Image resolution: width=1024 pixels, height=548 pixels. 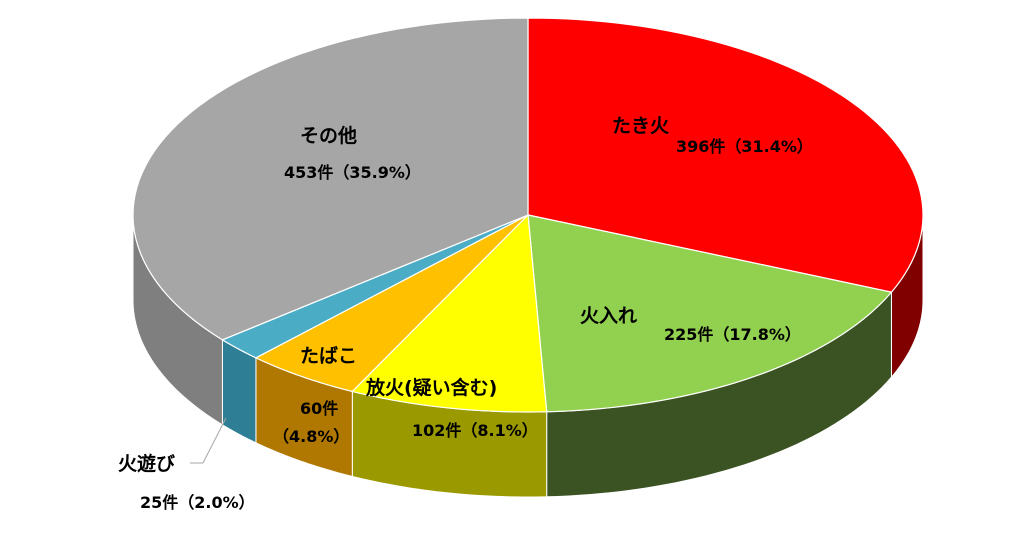 What do you see at coordinates (475, 430) in the screenshot?
I see `slice-value-houka: 102件（8.1%）` at bounding box center [475, 430].